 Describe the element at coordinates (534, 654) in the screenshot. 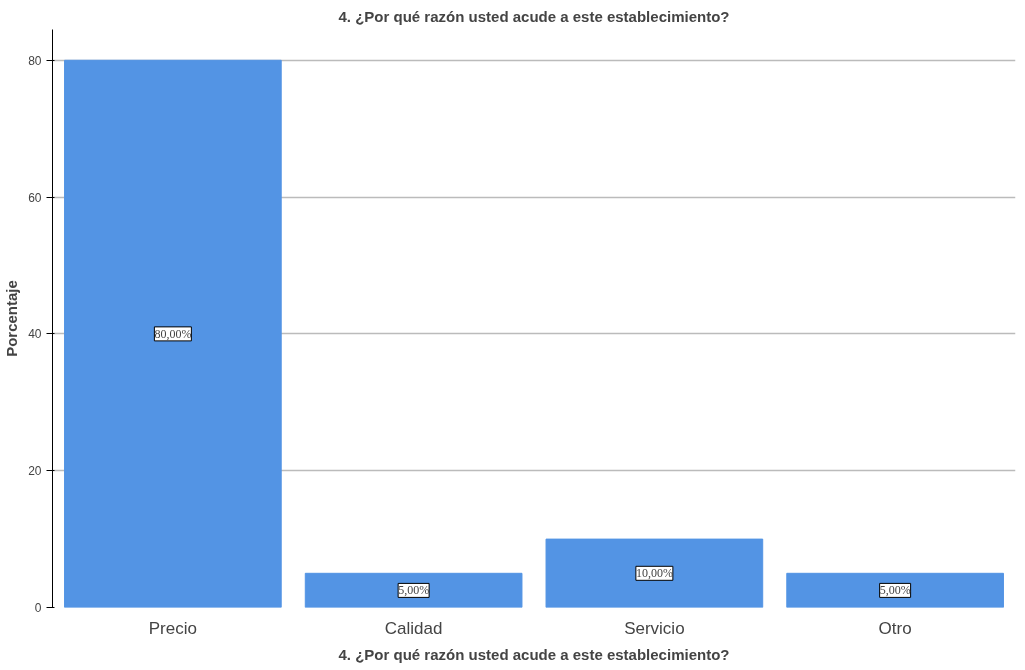

I see `x-axis-title: 4. ¿Por qué razón usted acude a este establecimiento?` at that location.